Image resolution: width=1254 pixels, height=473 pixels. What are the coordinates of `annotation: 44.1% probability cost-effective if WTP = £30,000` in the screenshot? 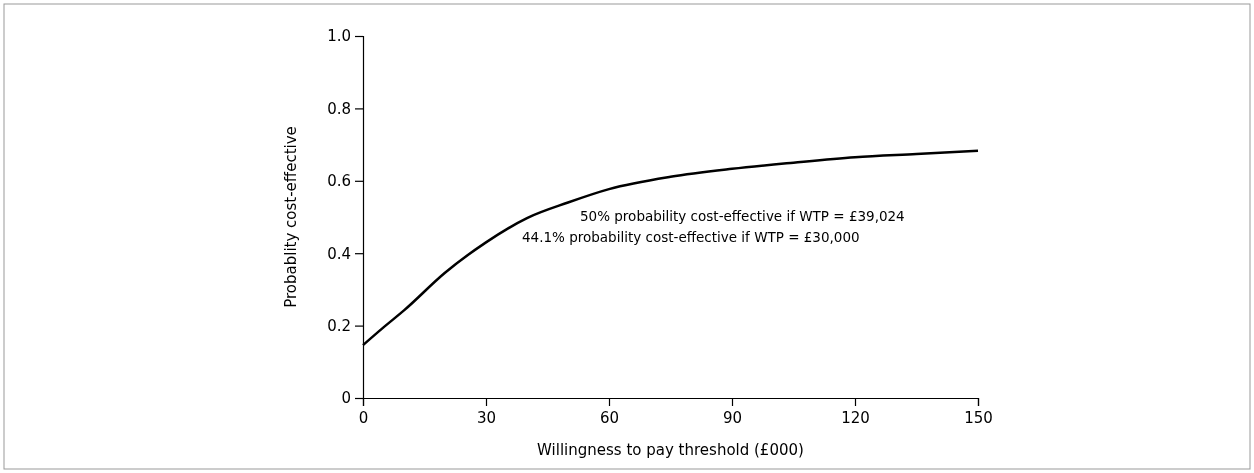 It's located at (691, 237).